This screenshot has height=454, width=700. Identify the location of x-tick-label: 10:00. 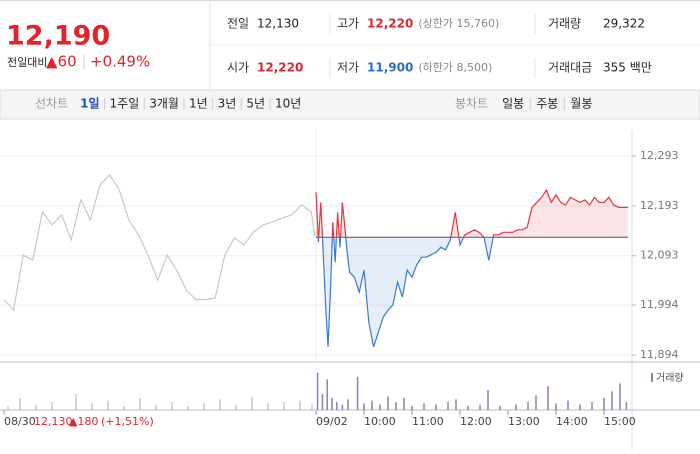
(380, 421).